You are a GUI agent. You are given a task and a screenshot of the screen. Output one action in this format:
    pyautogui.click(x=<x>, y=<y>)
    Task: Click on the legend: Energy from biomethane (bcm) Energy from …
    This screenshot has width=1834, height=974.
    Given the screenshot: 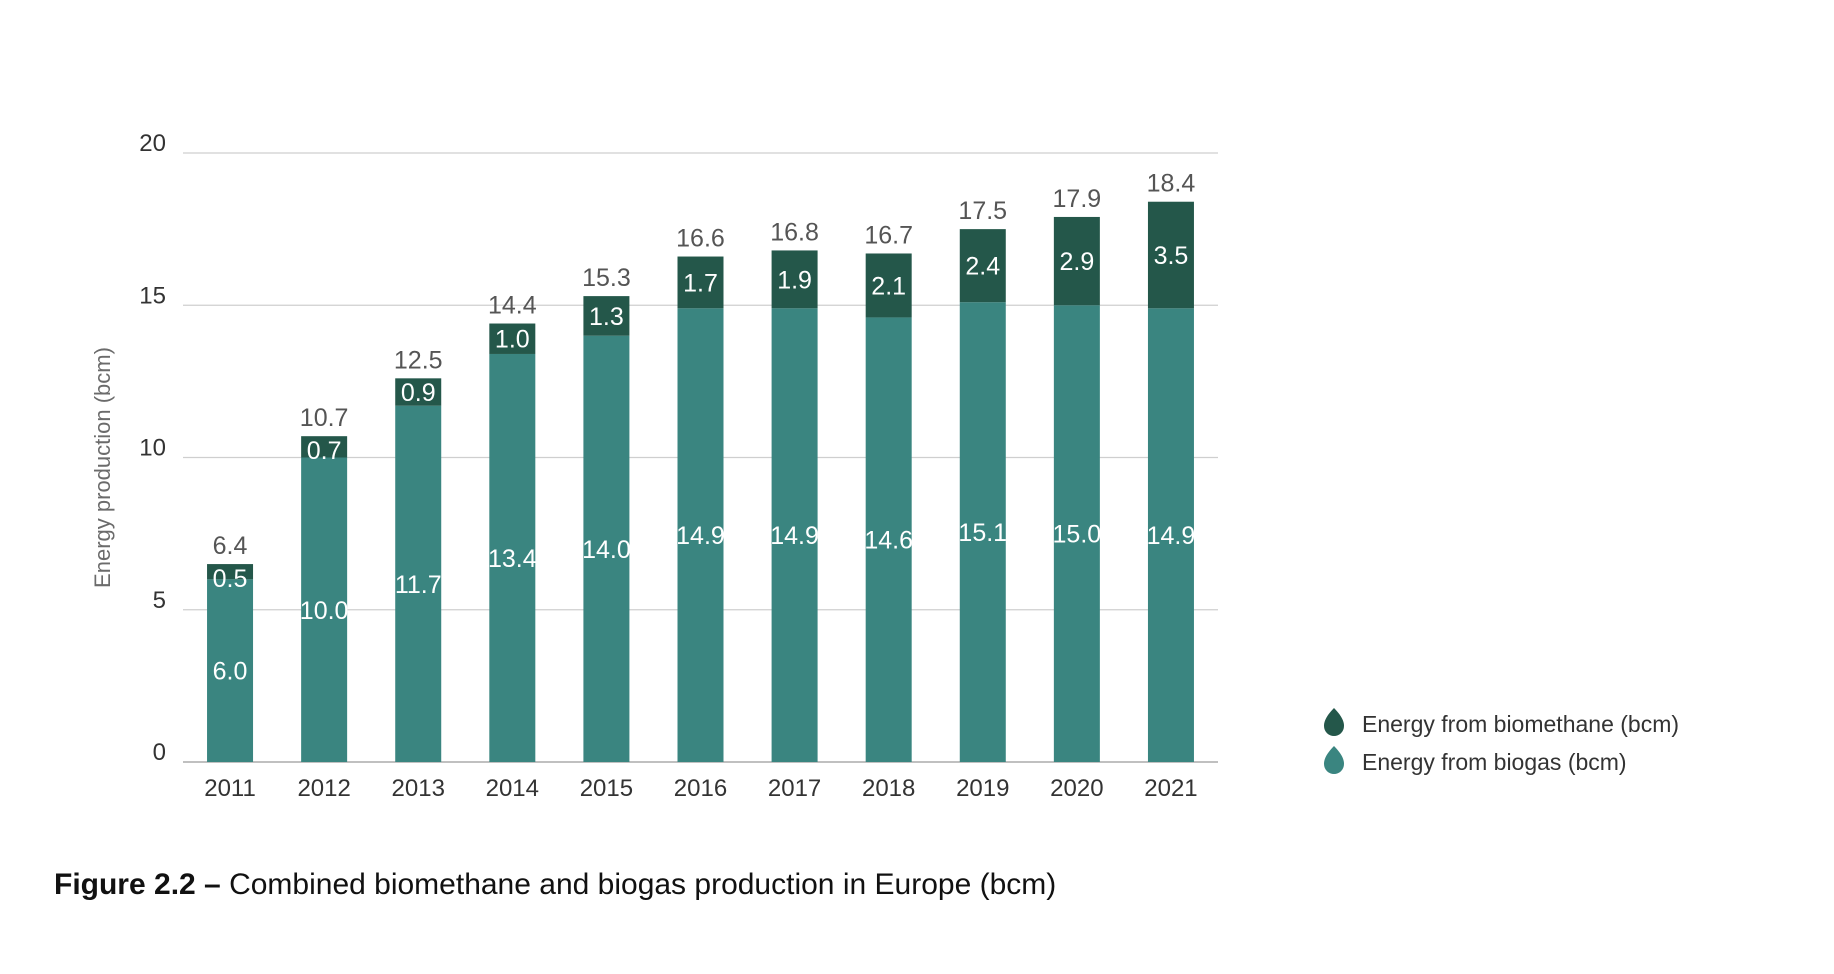 What is the action you would take?
    pyautogui.click(x=1501, y=741)
    